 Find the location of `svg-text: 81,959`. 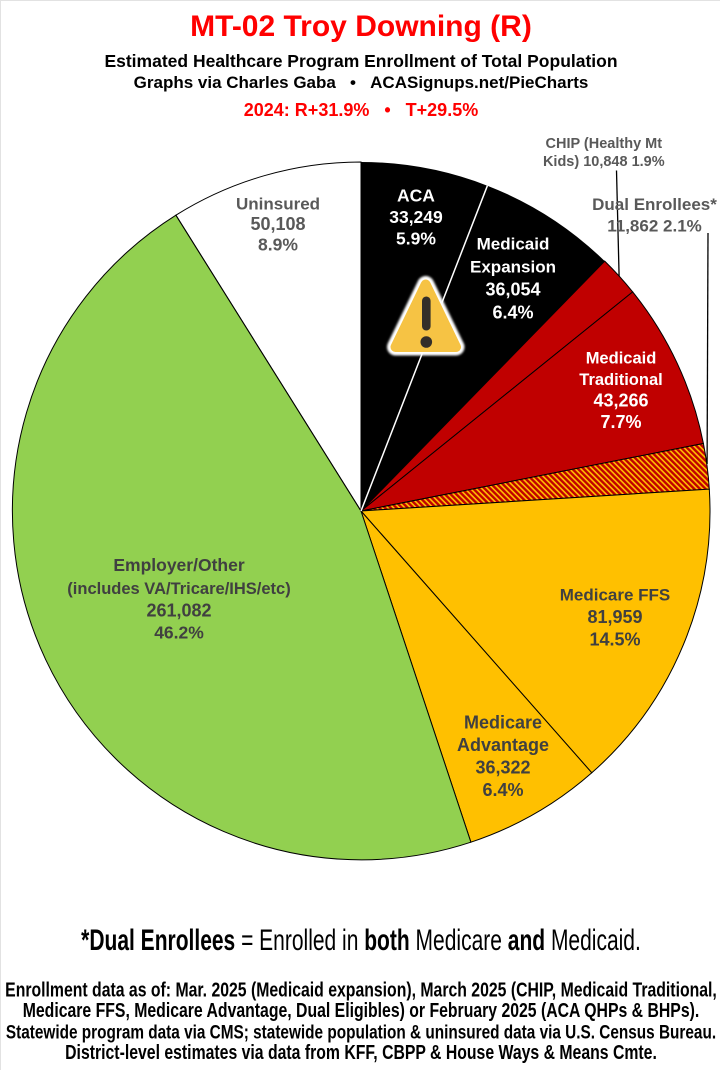

svg-text: 81,959 is located at coordinates (614, 617).